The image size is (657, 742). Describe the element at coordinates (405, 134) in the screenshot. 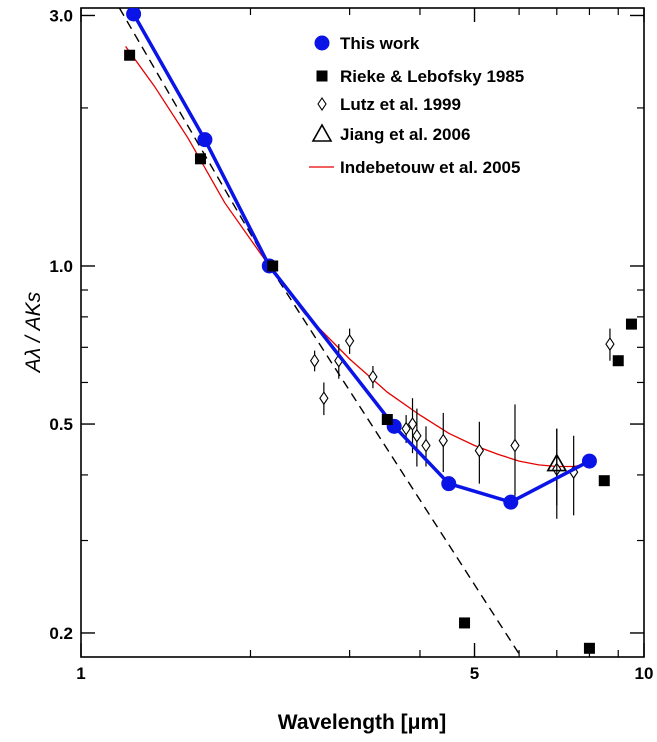

I see `legend-label-jiang: Jiang et al. 2006` at that location.